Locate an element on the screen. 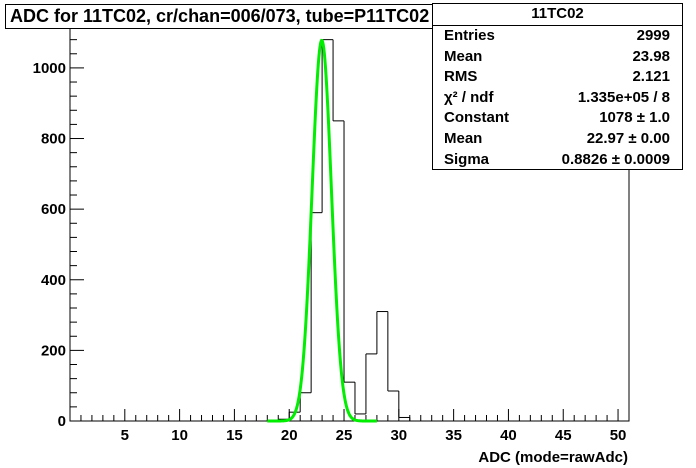 The height and width of the screenshot is (468, 696). stats-value: 1078 ± 1.0 is located at coordinates (634, 118).